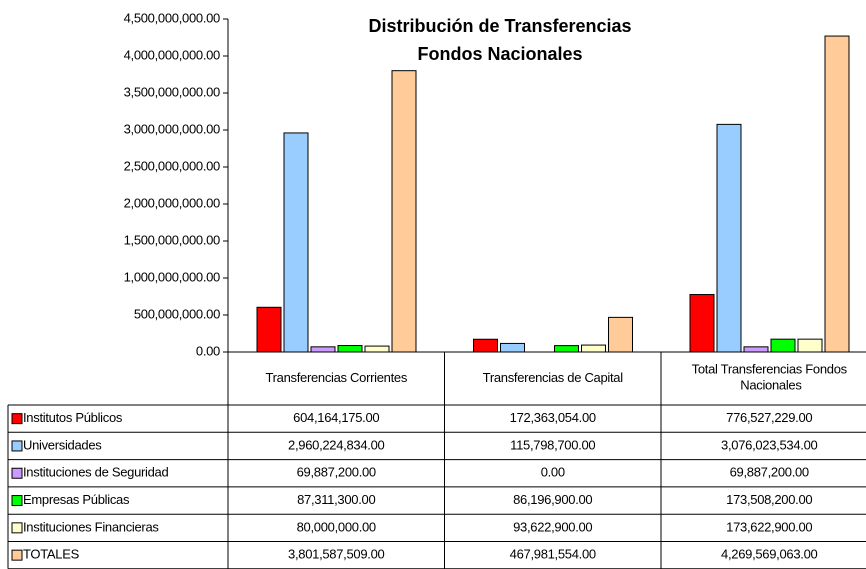 The width and height of the screenshot is (866, 569). What do you see at coordinates (91, 526) in the screenshot?
I see `legend-label: Instituciones Financieras` at bounding box center [91, 526].